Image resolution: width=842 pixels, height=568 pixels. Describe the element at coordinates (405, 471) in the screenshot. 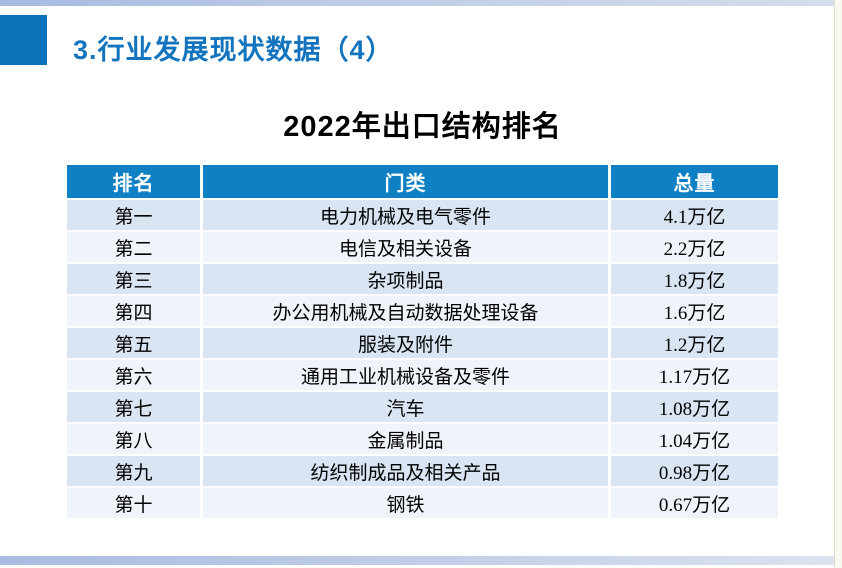

I see `cell-category: 纺织制成品及相关产品` at that location.